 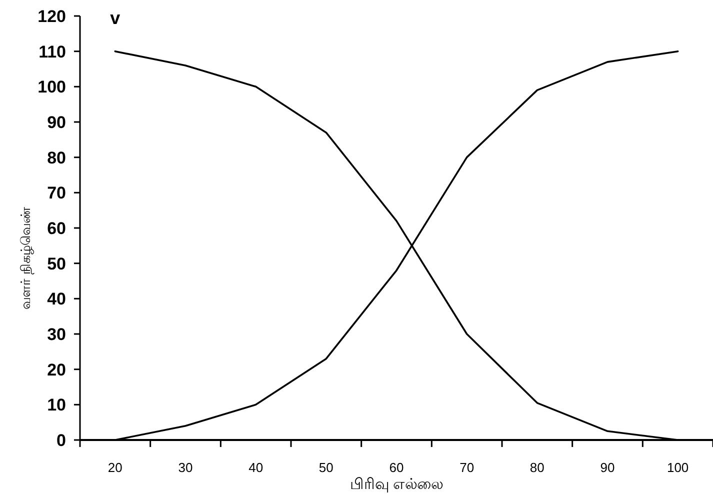 What do you see at coordinates (467, 467) in the screenshot?
I see `x-tick-label: 70` at bounding box center [467, 467].